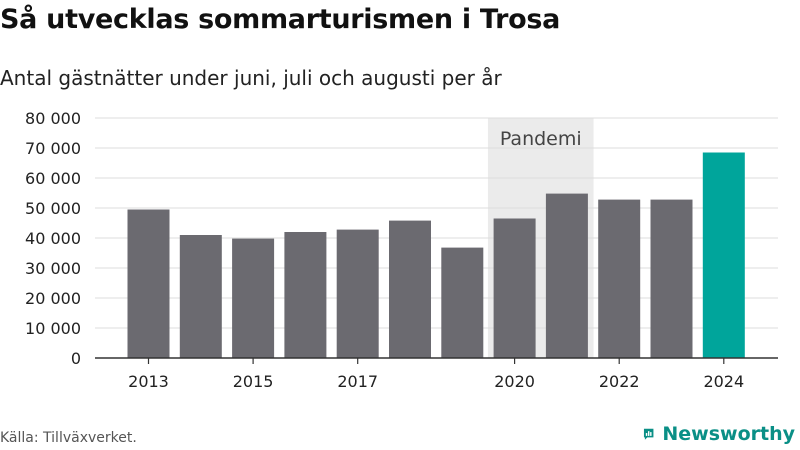 Image resolution: width=800 pixels, height=450 pixels. What do you see at coordinates (53, 178) in the screenshot?
I see `y-tick-label: 60 000` at bounding box center [53, 178].